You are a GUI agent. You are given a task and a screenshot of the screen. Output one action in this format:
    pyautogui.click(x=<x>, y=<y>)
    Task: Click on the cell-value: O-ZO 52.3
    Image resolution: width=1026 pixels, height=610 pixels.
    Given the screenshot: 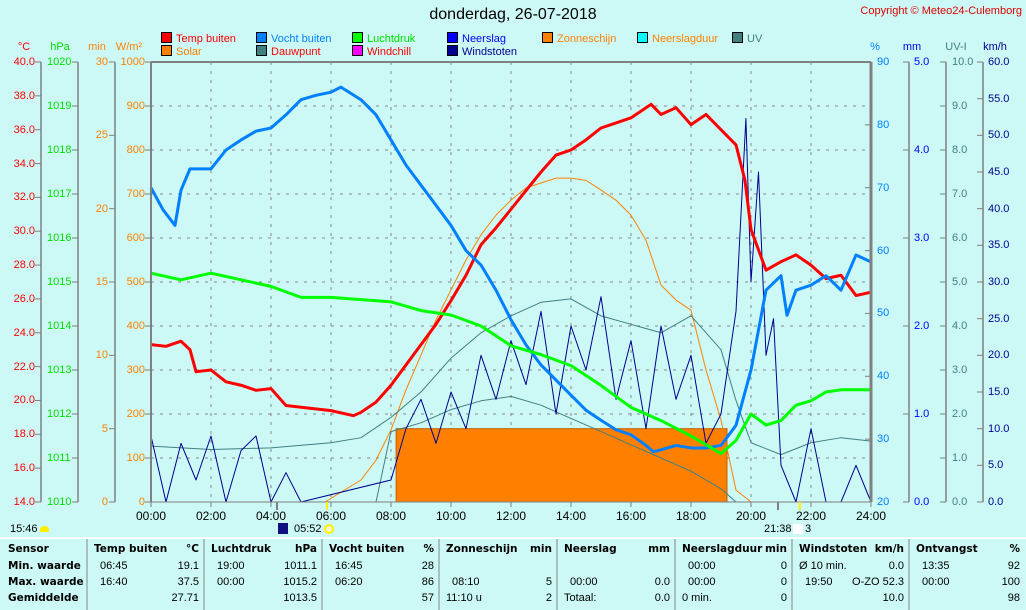 What is the action you would take?
    pyautogui.click(x=878, y=582)
    